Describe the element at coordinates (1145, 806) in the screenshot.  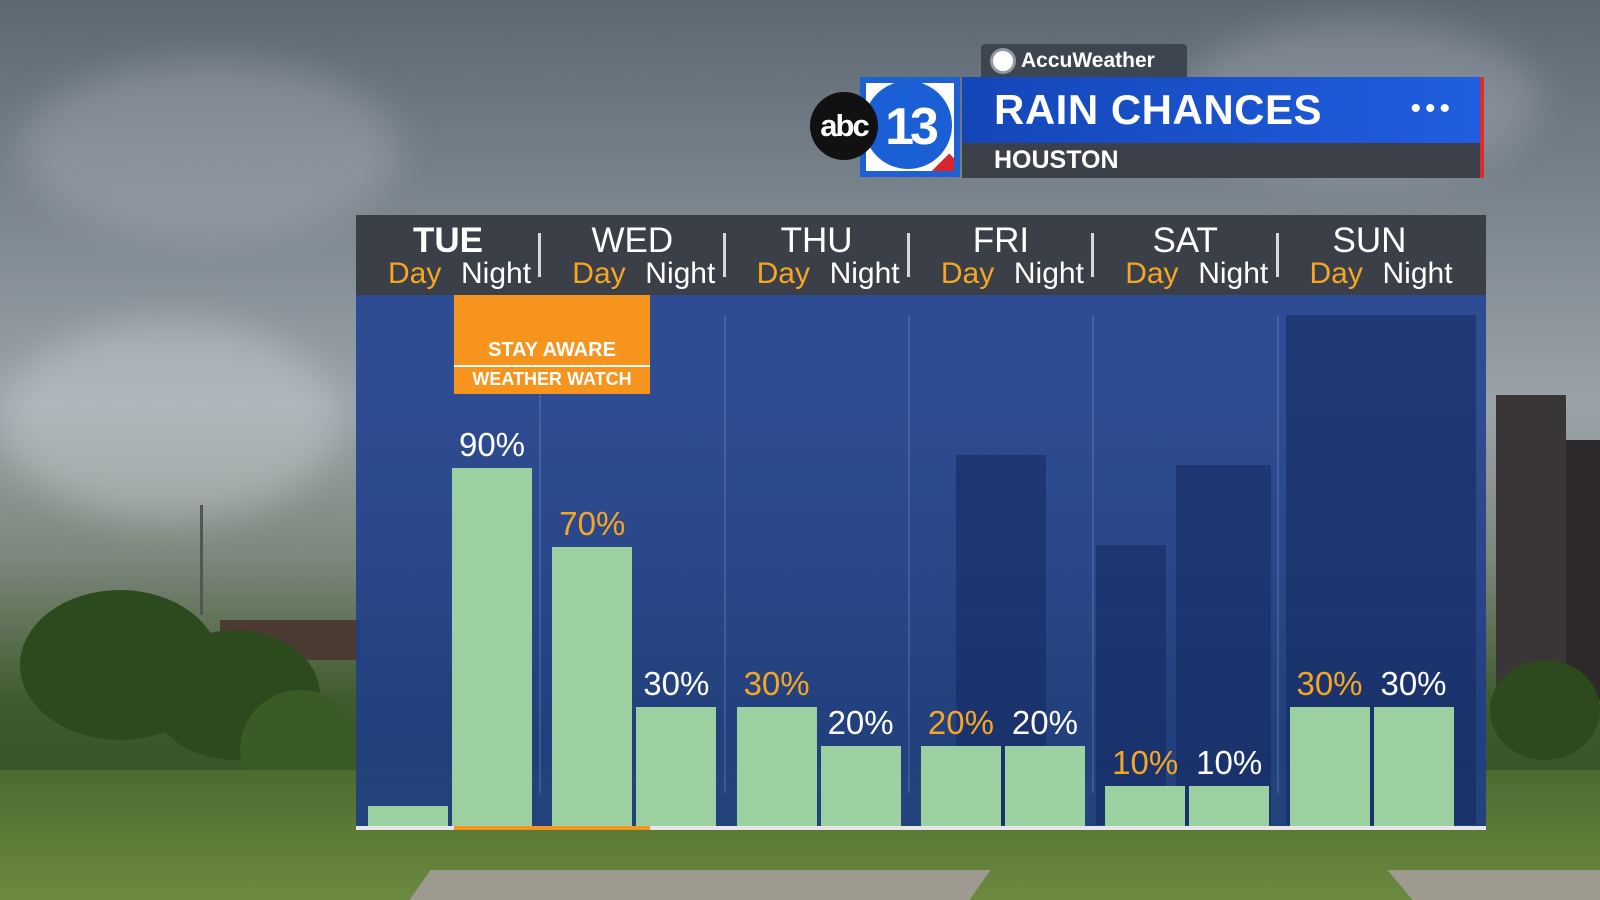
I see `bar-sat-day` at that location.